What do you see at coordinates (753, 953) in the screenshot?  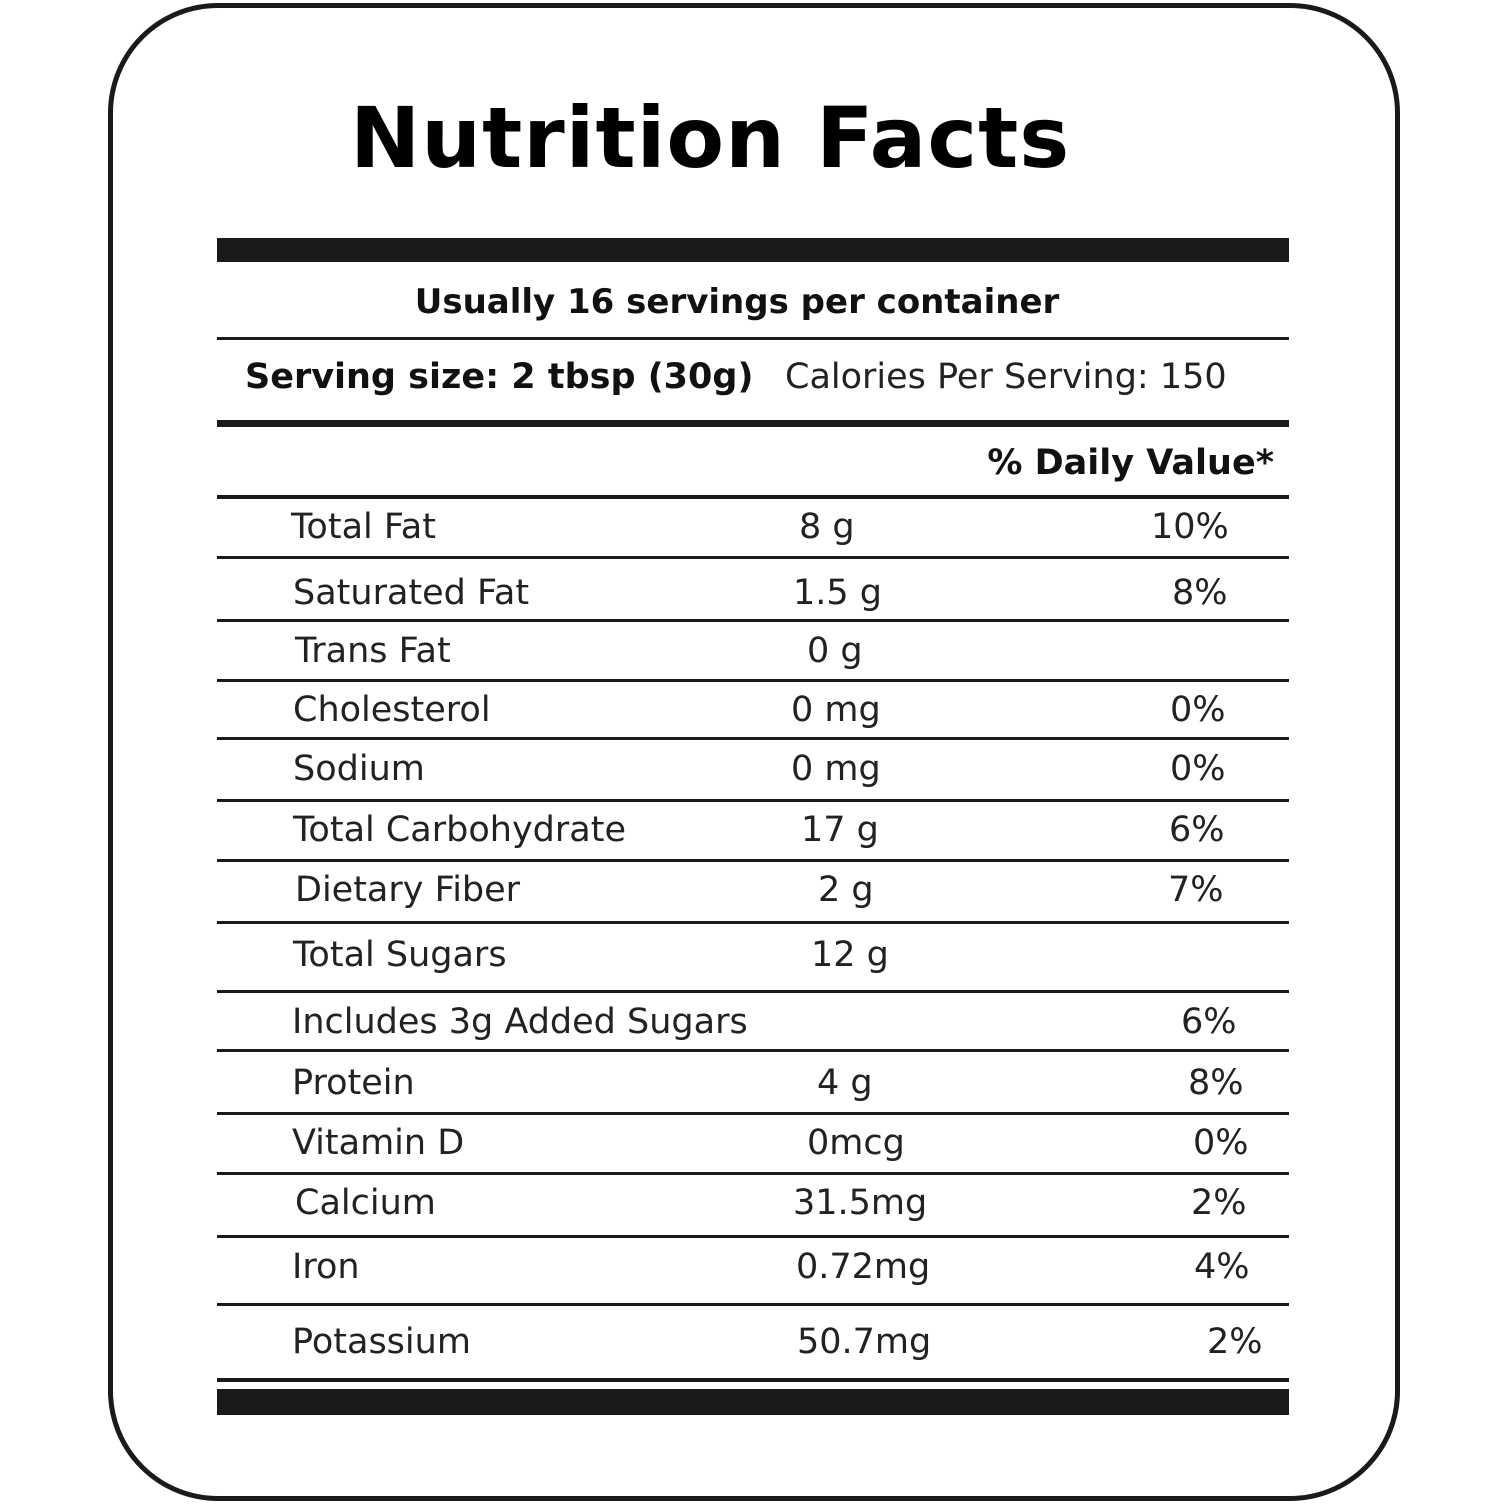 I see `nutrient-row: Total Sugars 12 g` at bounding box center [753, 953].